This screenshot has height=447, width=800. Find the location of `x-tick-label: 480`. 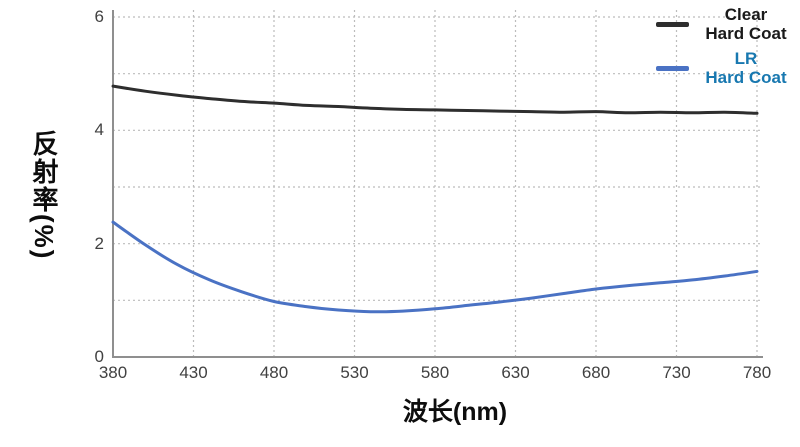

x-tick-label: 480 is located at coordinates (274, 372).